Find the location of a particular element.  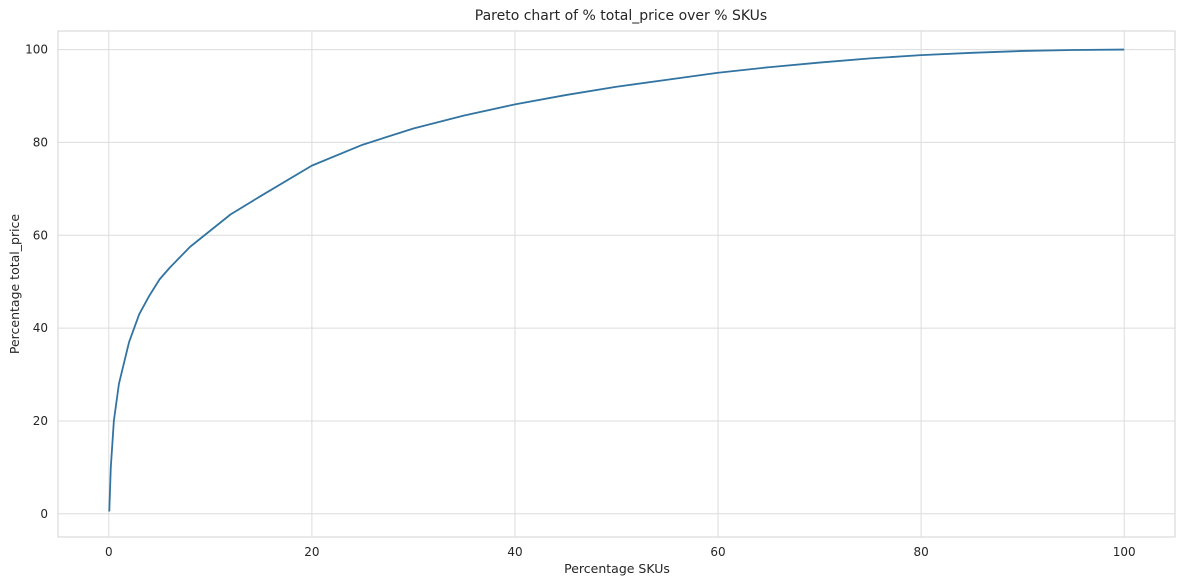

y-tick-label: 80 is located at coordinates (40, 142).